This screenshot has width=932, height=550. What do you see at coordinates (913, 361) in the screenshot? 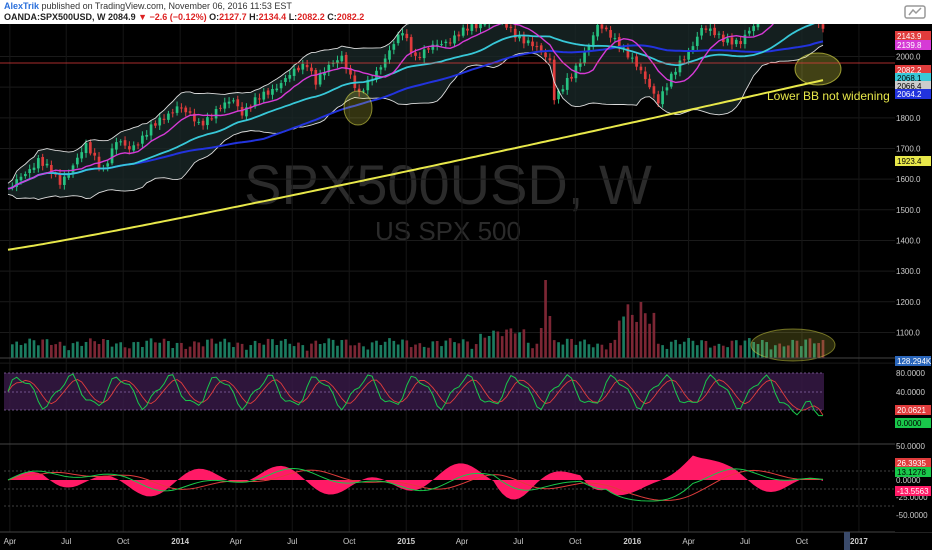
I see `volume-tag` at bounding box center [913, 361].